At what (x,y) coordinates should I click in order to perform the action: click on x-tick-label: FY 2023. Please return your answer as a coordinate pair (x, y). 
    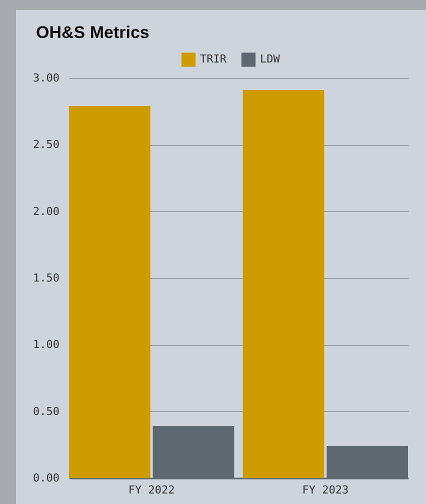
    Looking at the image, I should click on (325, 490).